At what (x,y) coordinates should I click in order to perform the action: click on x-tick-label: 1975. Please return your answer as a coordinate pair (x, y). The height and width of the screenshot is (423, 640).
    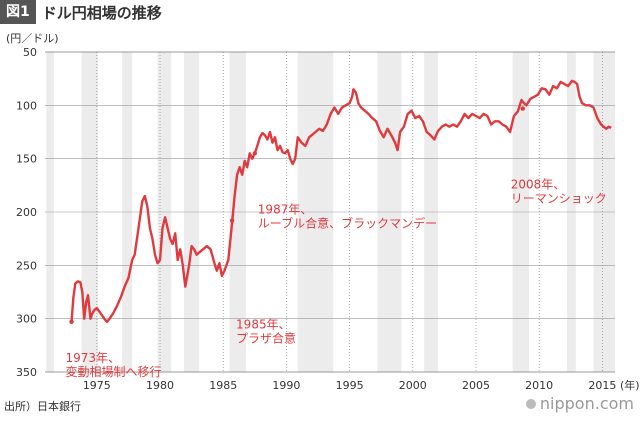
    Looking at the image, I should click on (97, 385).